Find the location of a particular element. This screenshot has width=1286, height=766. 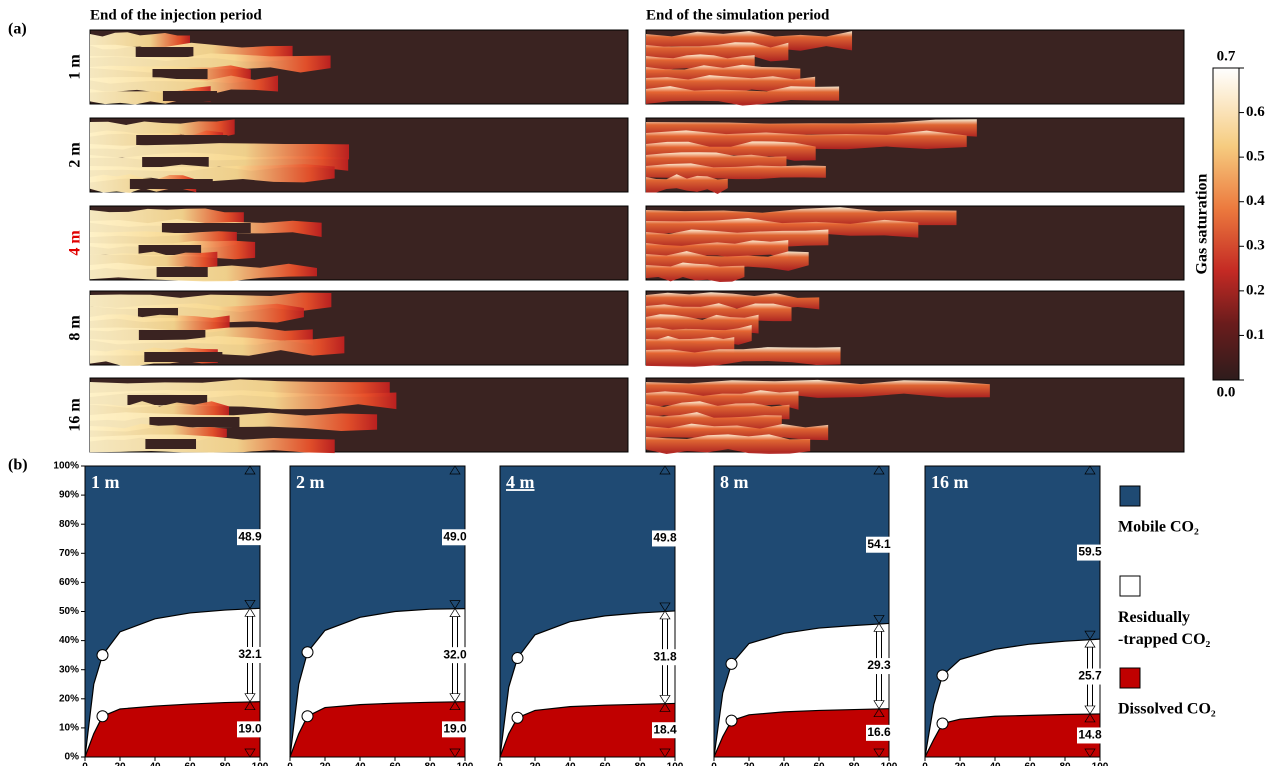

colorbar-tick-label: 0.6 is located at coordinates (1255, 112).